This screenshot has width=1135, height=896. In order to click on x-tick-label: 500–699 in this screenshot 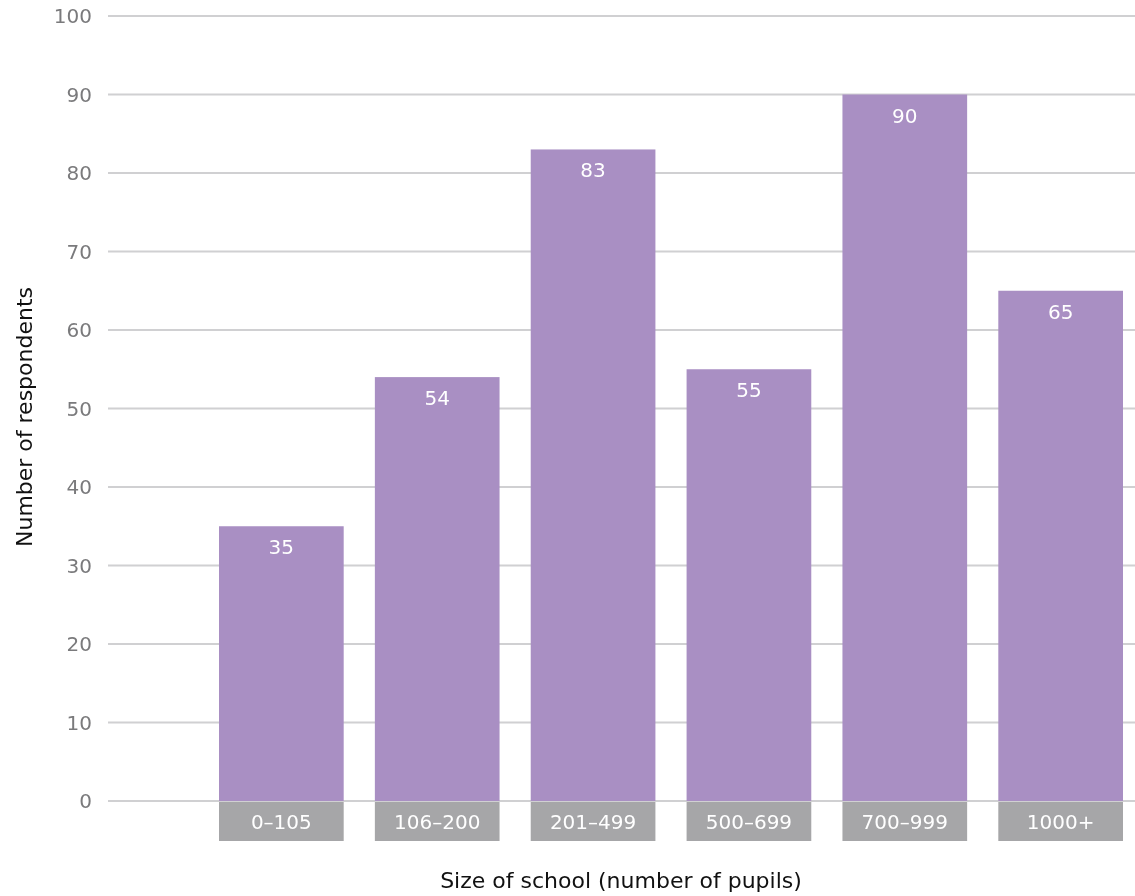, I will do `click(749, 822)`.